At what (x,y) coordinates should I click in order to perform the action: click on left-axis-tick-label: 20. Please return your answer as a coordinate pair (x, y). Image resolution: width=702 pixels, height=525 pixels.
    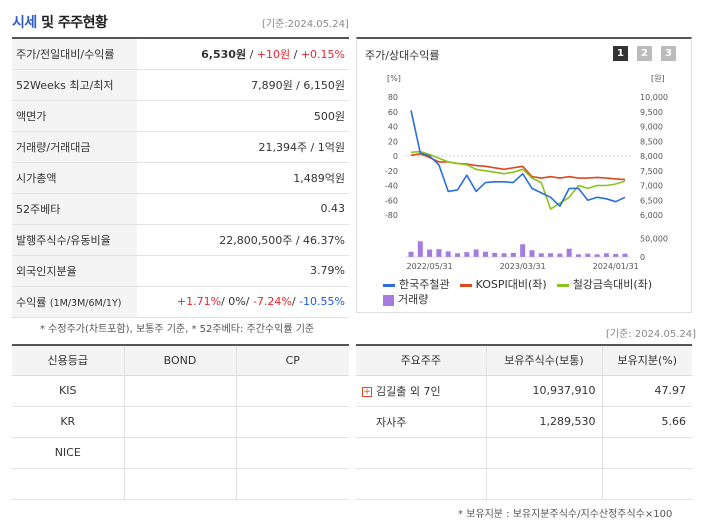
    Looking at the image, I should click on (393, 141).